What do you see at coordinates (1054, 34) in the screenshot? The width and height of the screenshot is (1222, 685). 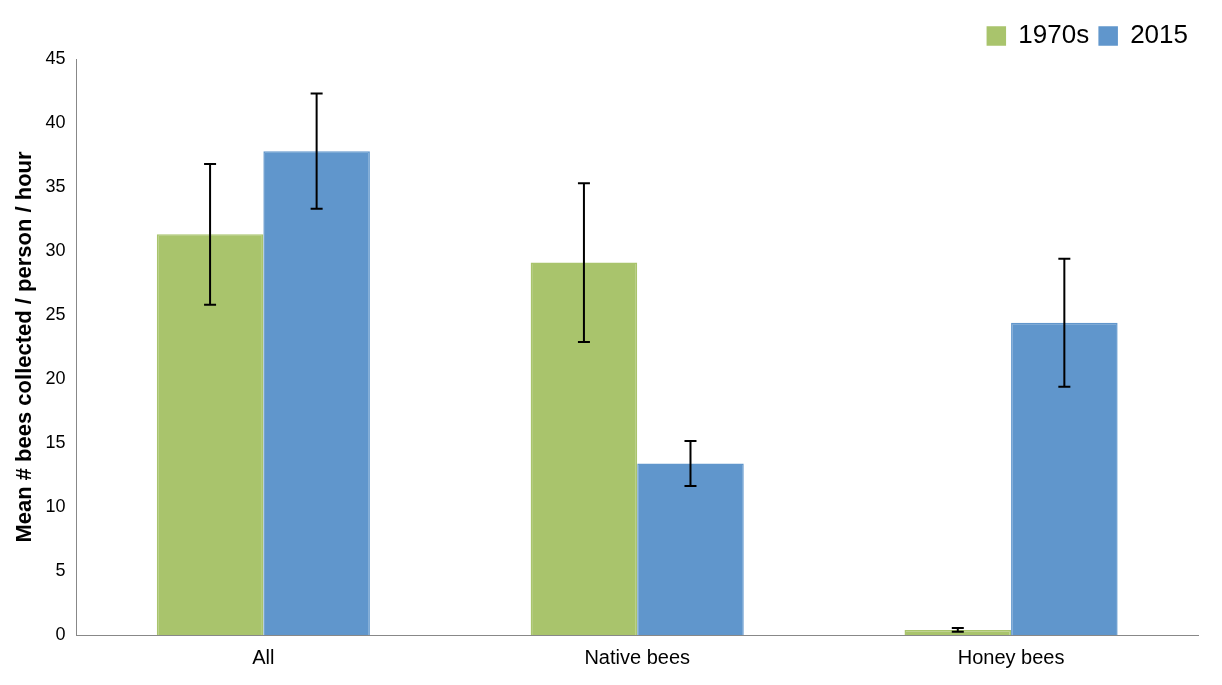 I see `legend-label: 1970s` at bounding box center [1054, 34].